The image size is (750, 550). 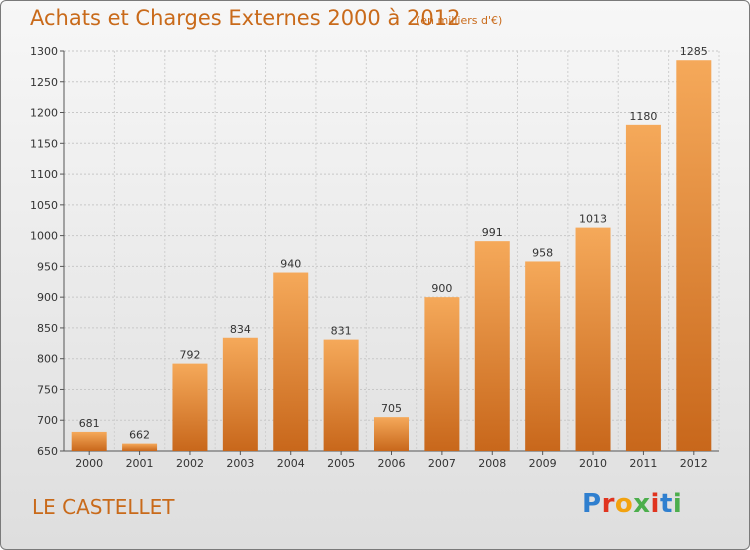 What do you see at coordinates (542, 252) in the screenshot?
I see `data-label-2009: 958` at bounding box center [542, 252].